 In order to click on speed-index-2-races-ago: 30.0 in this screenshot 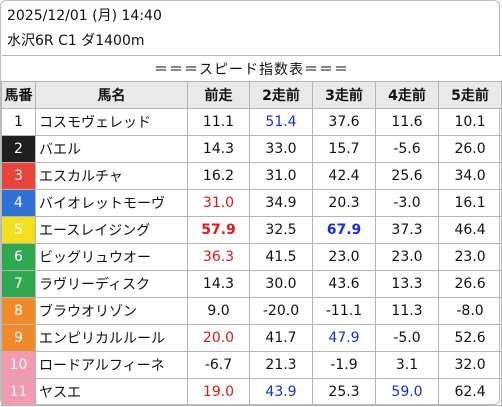, I will do `click(281, 284)`.